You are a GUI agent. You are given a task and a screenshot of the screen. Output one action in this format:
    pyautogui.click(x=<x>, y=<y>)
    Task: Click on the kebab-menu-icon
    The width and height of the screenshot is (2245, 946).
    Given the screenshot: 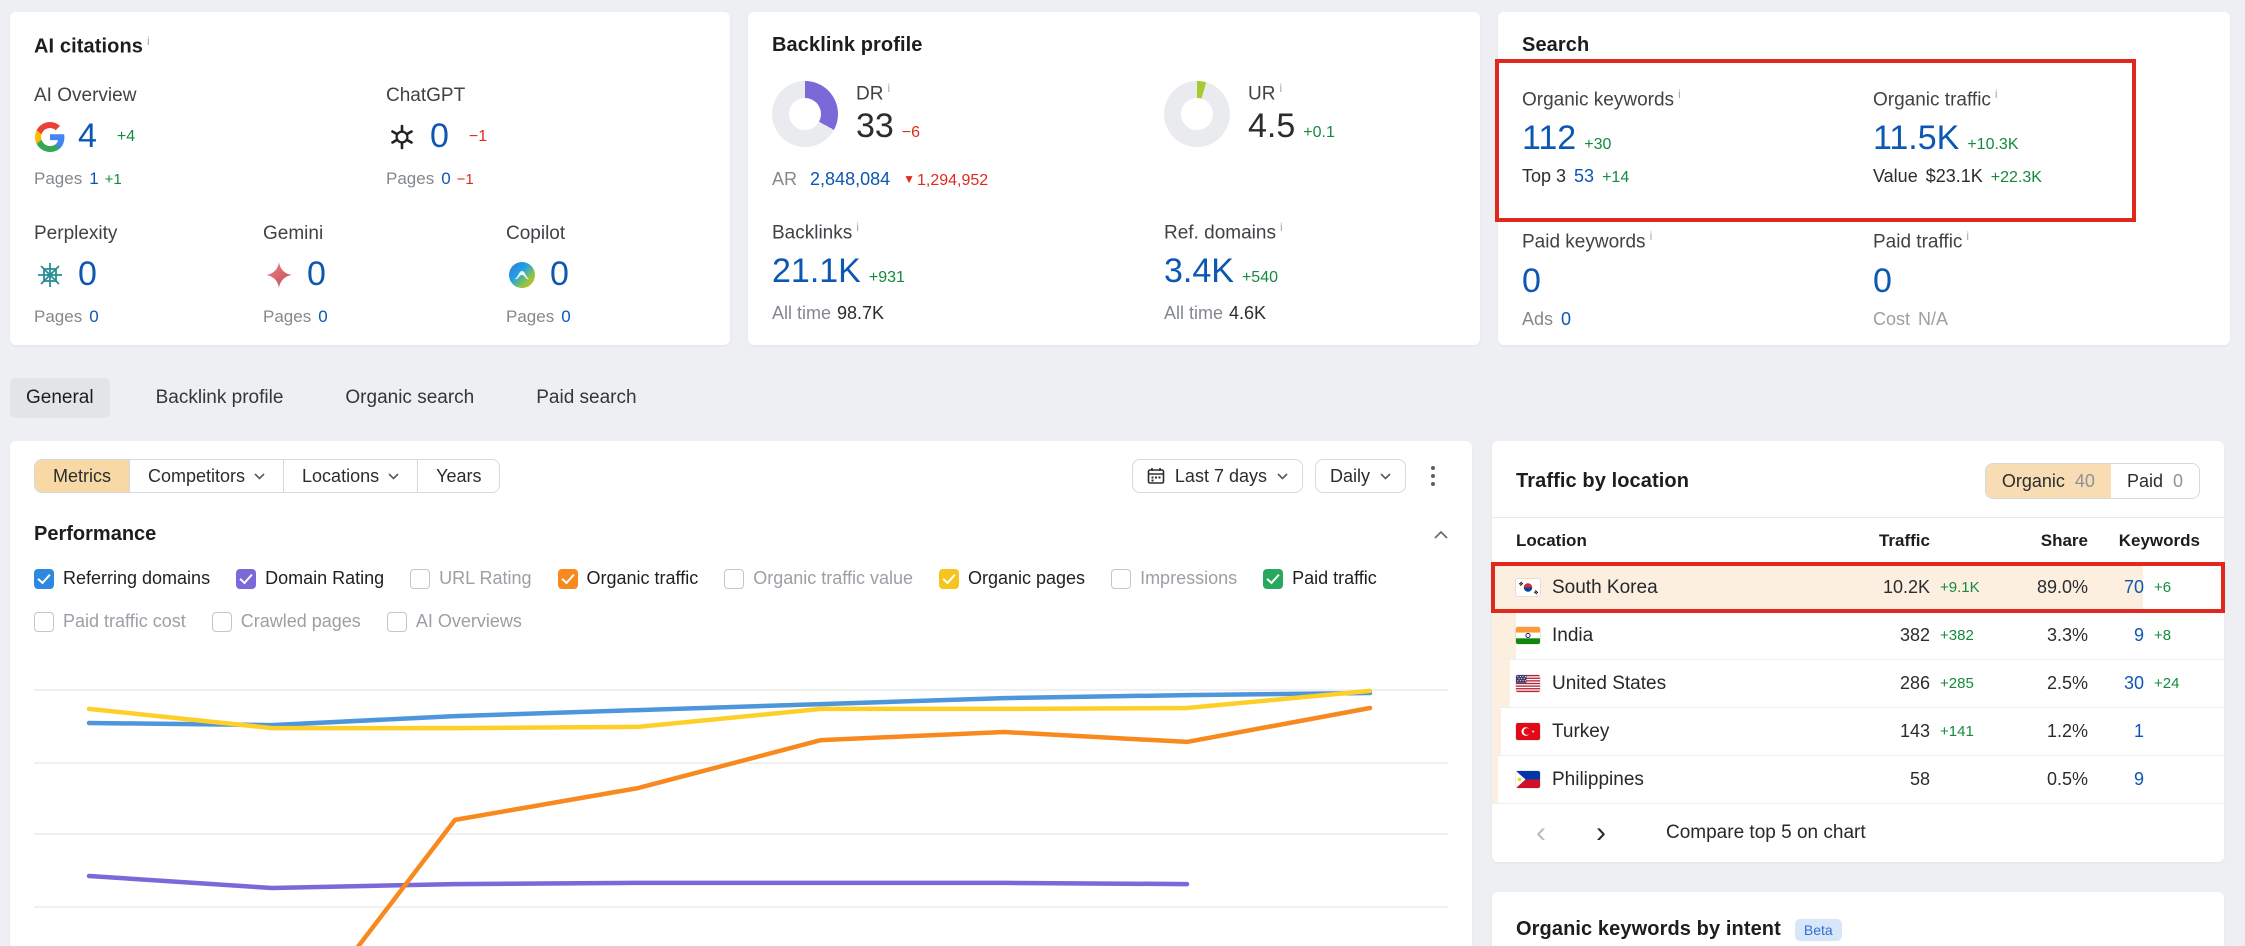 What is the action you would take?
    pyautogui.click(x=1433, y=476)
    